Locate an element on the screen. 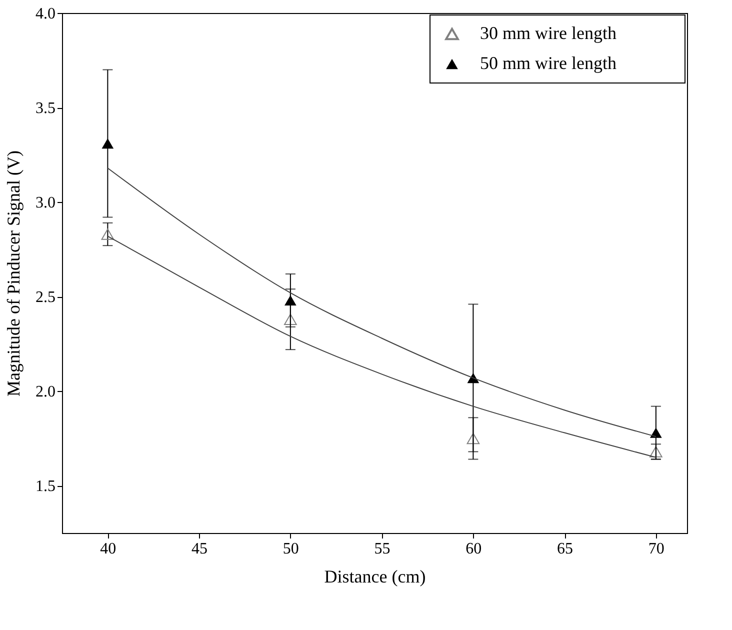 This screenshot has width=732, height=630. x-tick-label: 45 is located at coordinates (200, 549).